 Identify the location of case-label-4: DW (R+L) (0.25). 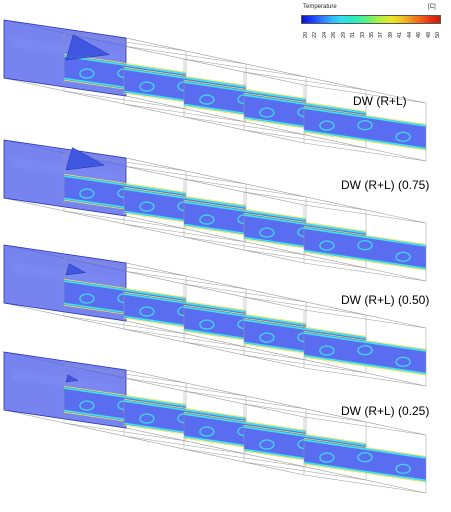
(385, 411).